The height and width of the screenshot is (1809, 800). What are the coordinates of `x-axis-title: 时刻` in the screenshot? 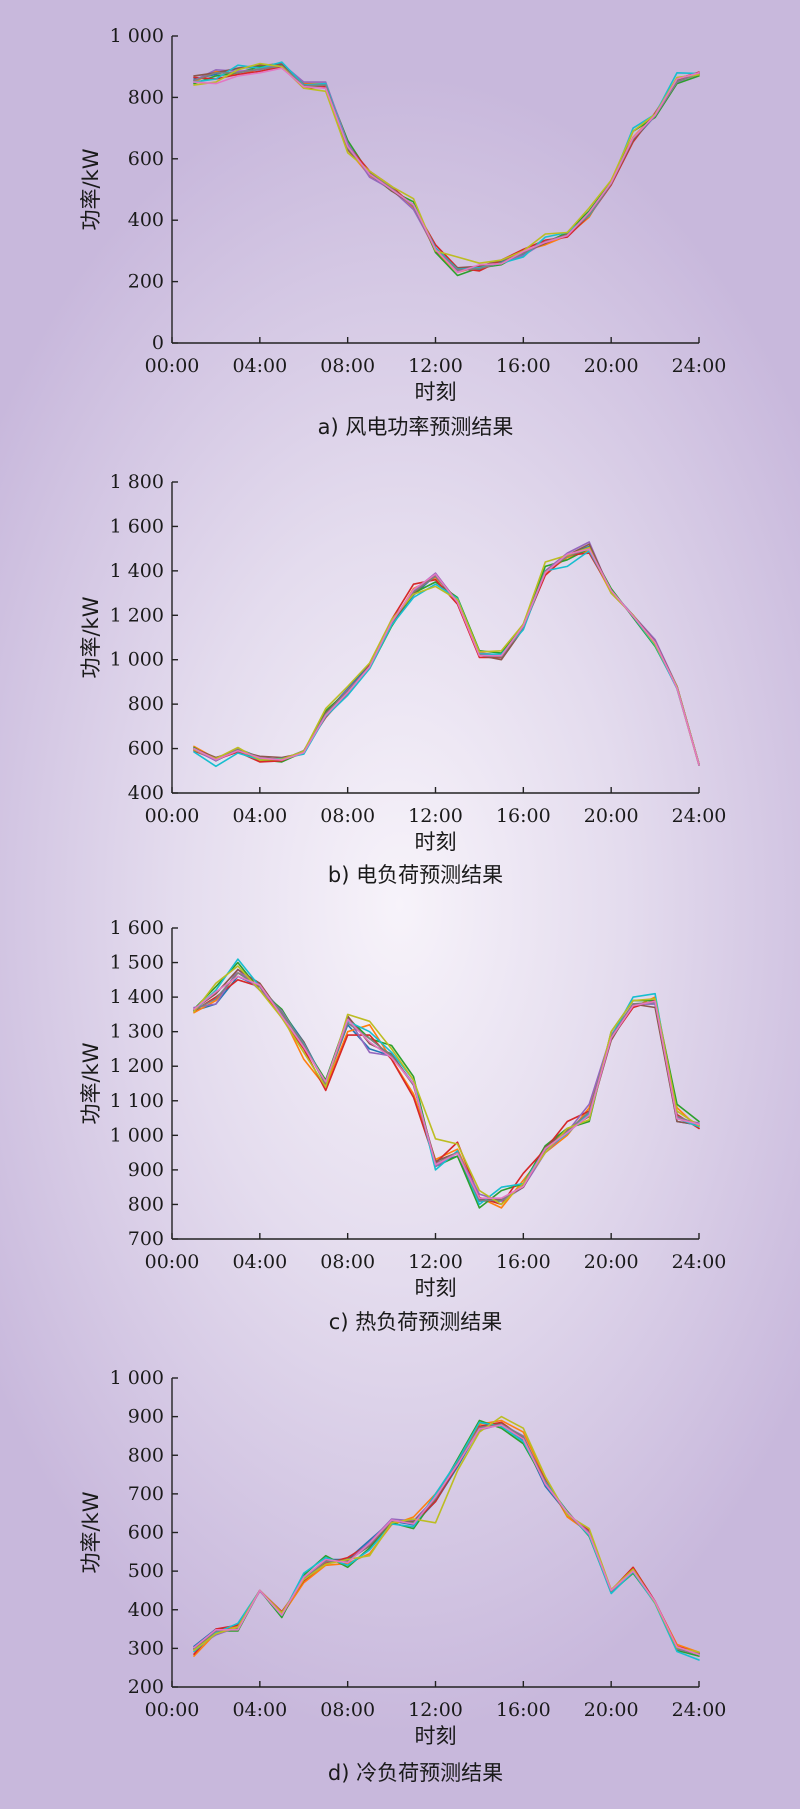 It's located at (436, 1736).